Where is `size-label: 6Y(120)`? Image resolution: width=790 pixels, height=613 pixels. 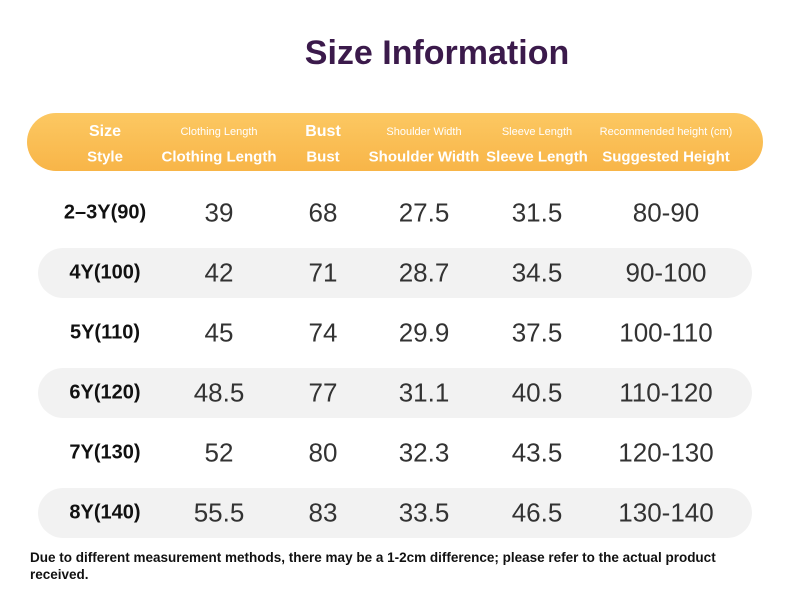 size-label: 6Y(120) is located at coordinates (105, 392).